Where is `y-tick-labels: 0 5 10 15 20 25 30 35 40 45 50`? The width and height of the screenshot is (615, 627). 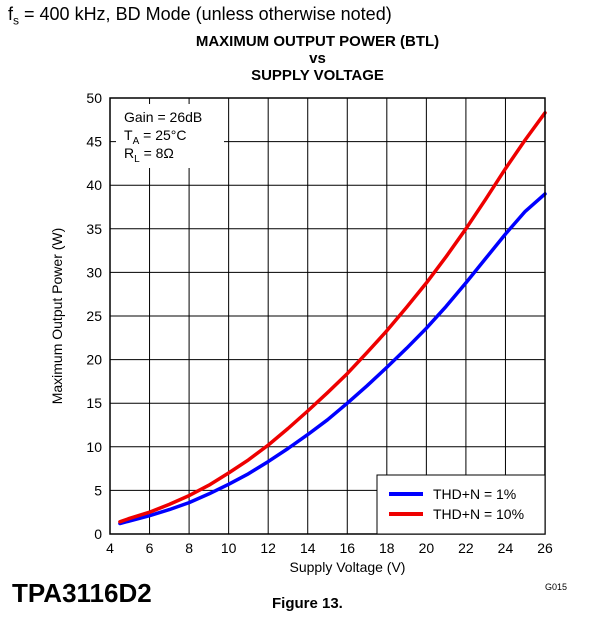 y-tick-labels: 0 5 10 15 20 25 30 35 40 45 50 is located at coordinates (94, 316).